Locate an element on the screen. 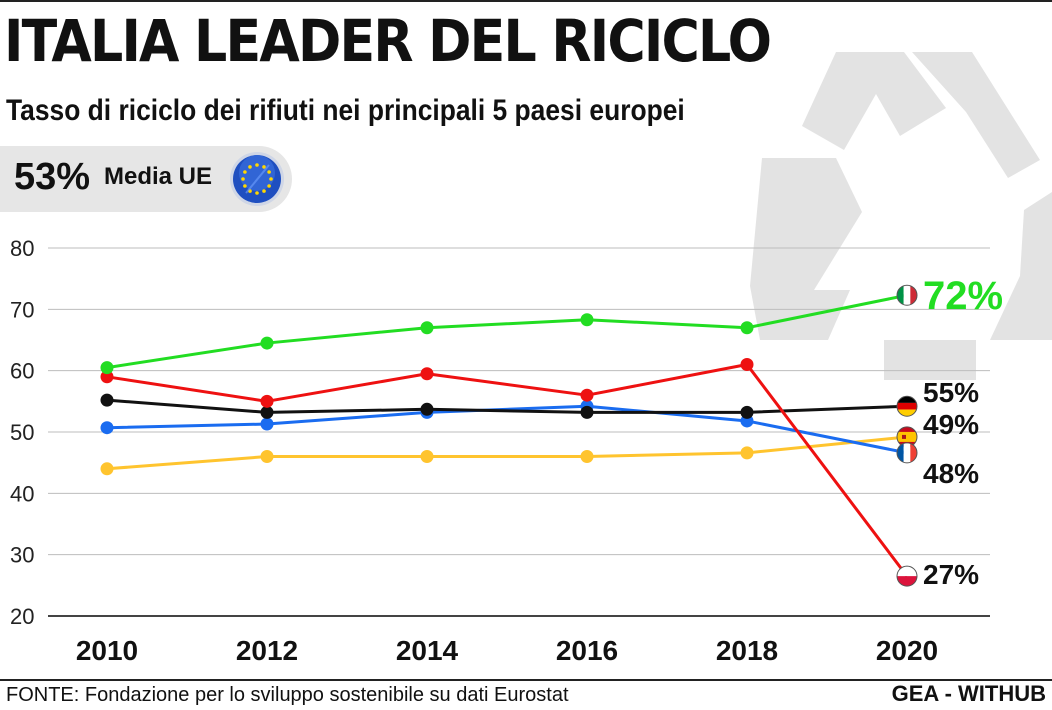 The height and width of the screenshot is (710, 1052). top-rule is located at coordinates (526, 1).